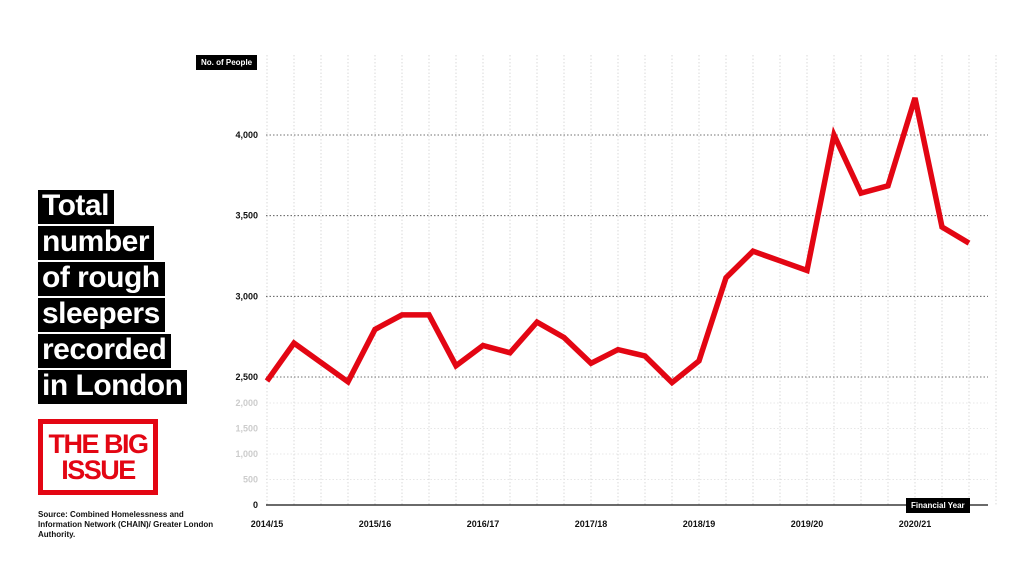 Image resolution: width=1024 pixels, height=576 pixels. I want to click on y-tick-label: 3,500, so click(246, 216).